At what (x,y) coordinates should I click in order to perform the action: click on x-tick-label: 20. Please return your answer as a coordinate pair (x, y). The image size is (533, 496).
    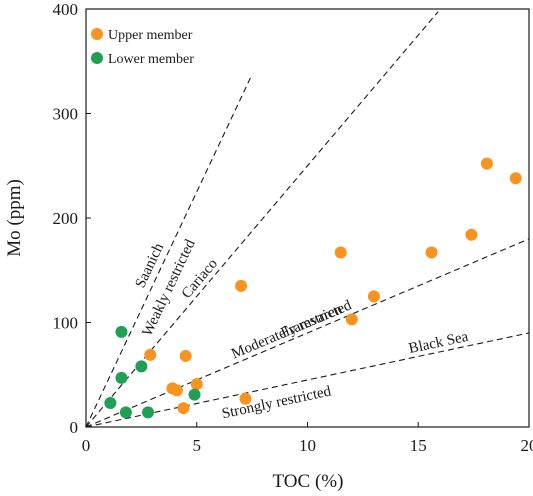
    Looking at the image, I should click on (527, 445).